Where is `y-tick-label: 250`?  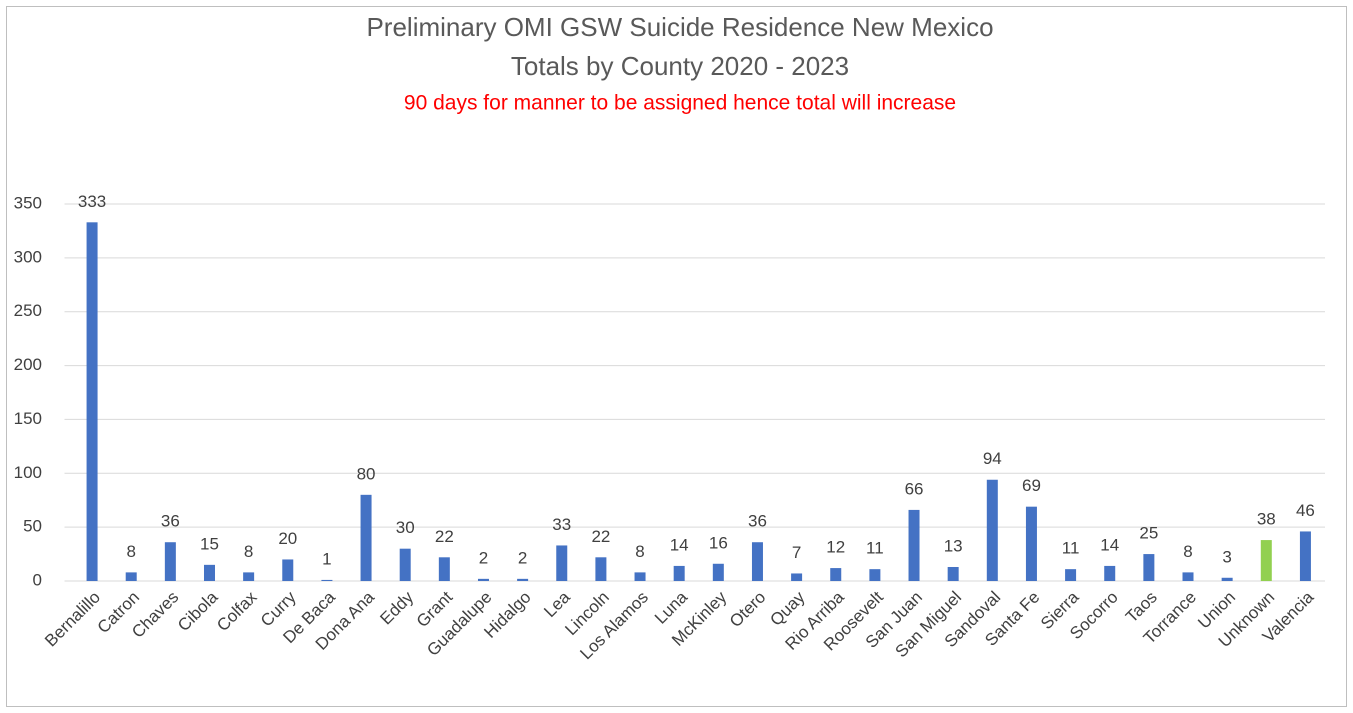
y-tick-label: 250 is located at coordinates (28, 310).